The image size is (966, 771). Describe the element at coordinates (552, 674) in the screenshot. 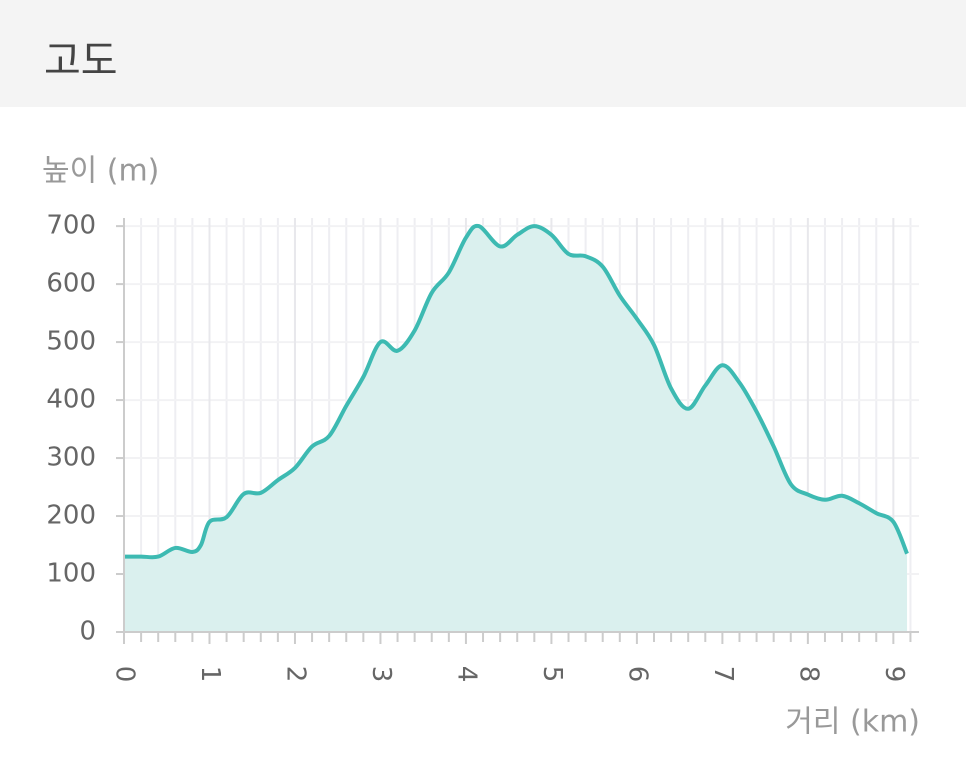

I see `x-tick-label: 5` at that location.